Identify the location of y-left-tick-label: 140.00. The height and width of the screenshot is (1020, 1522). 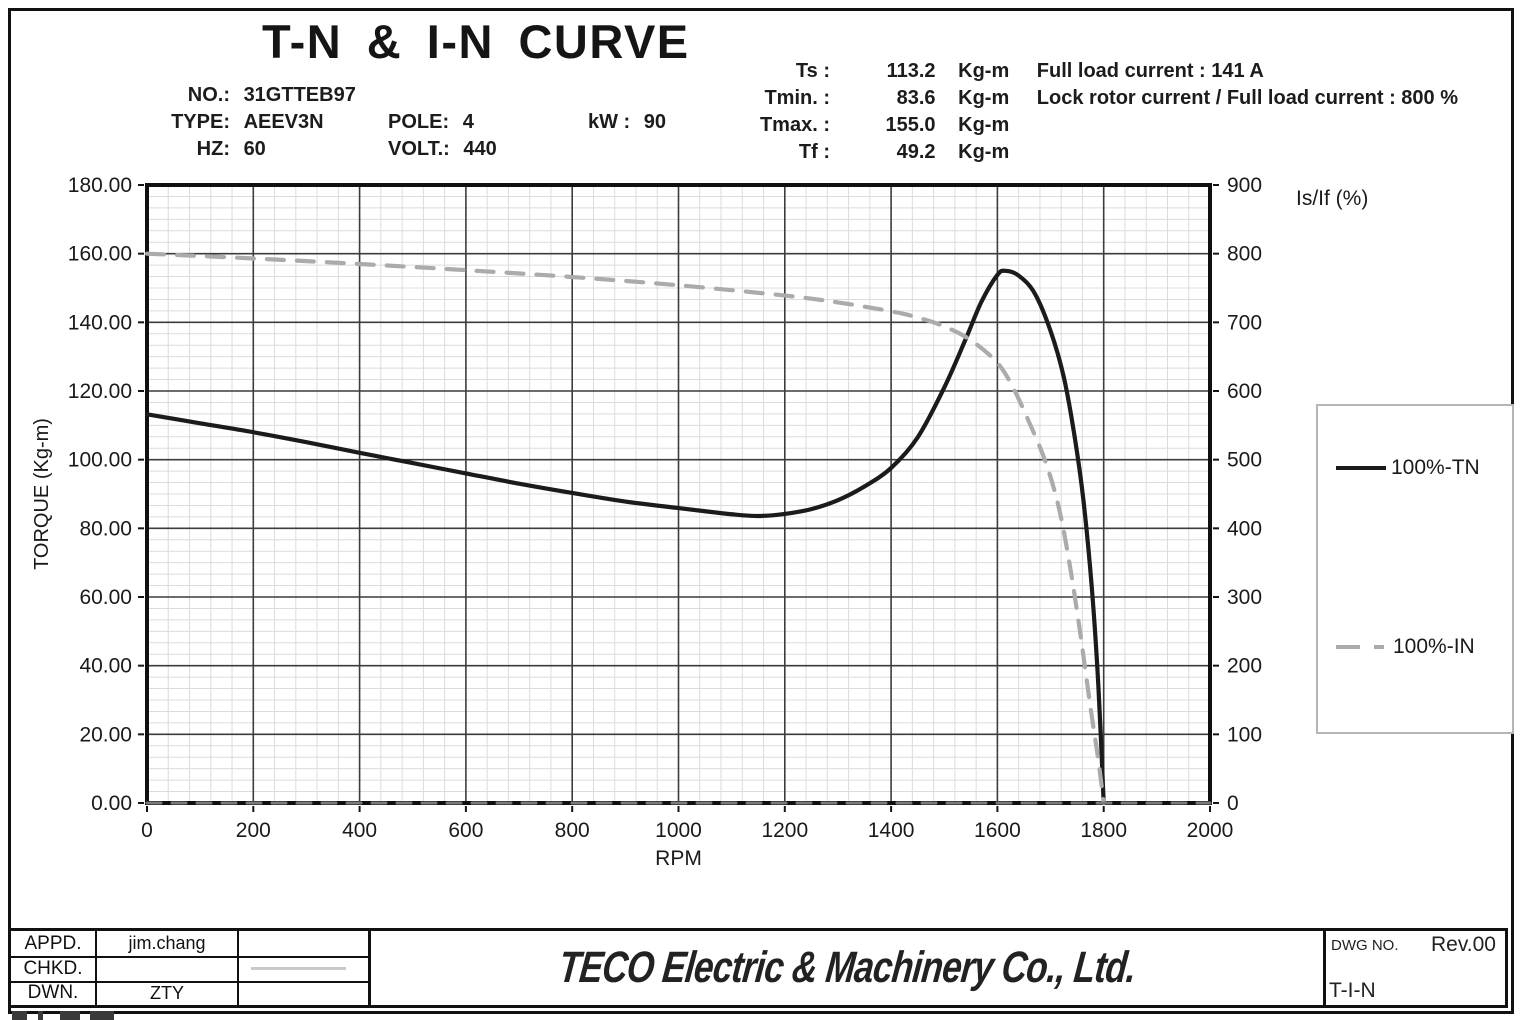
(100, 322).